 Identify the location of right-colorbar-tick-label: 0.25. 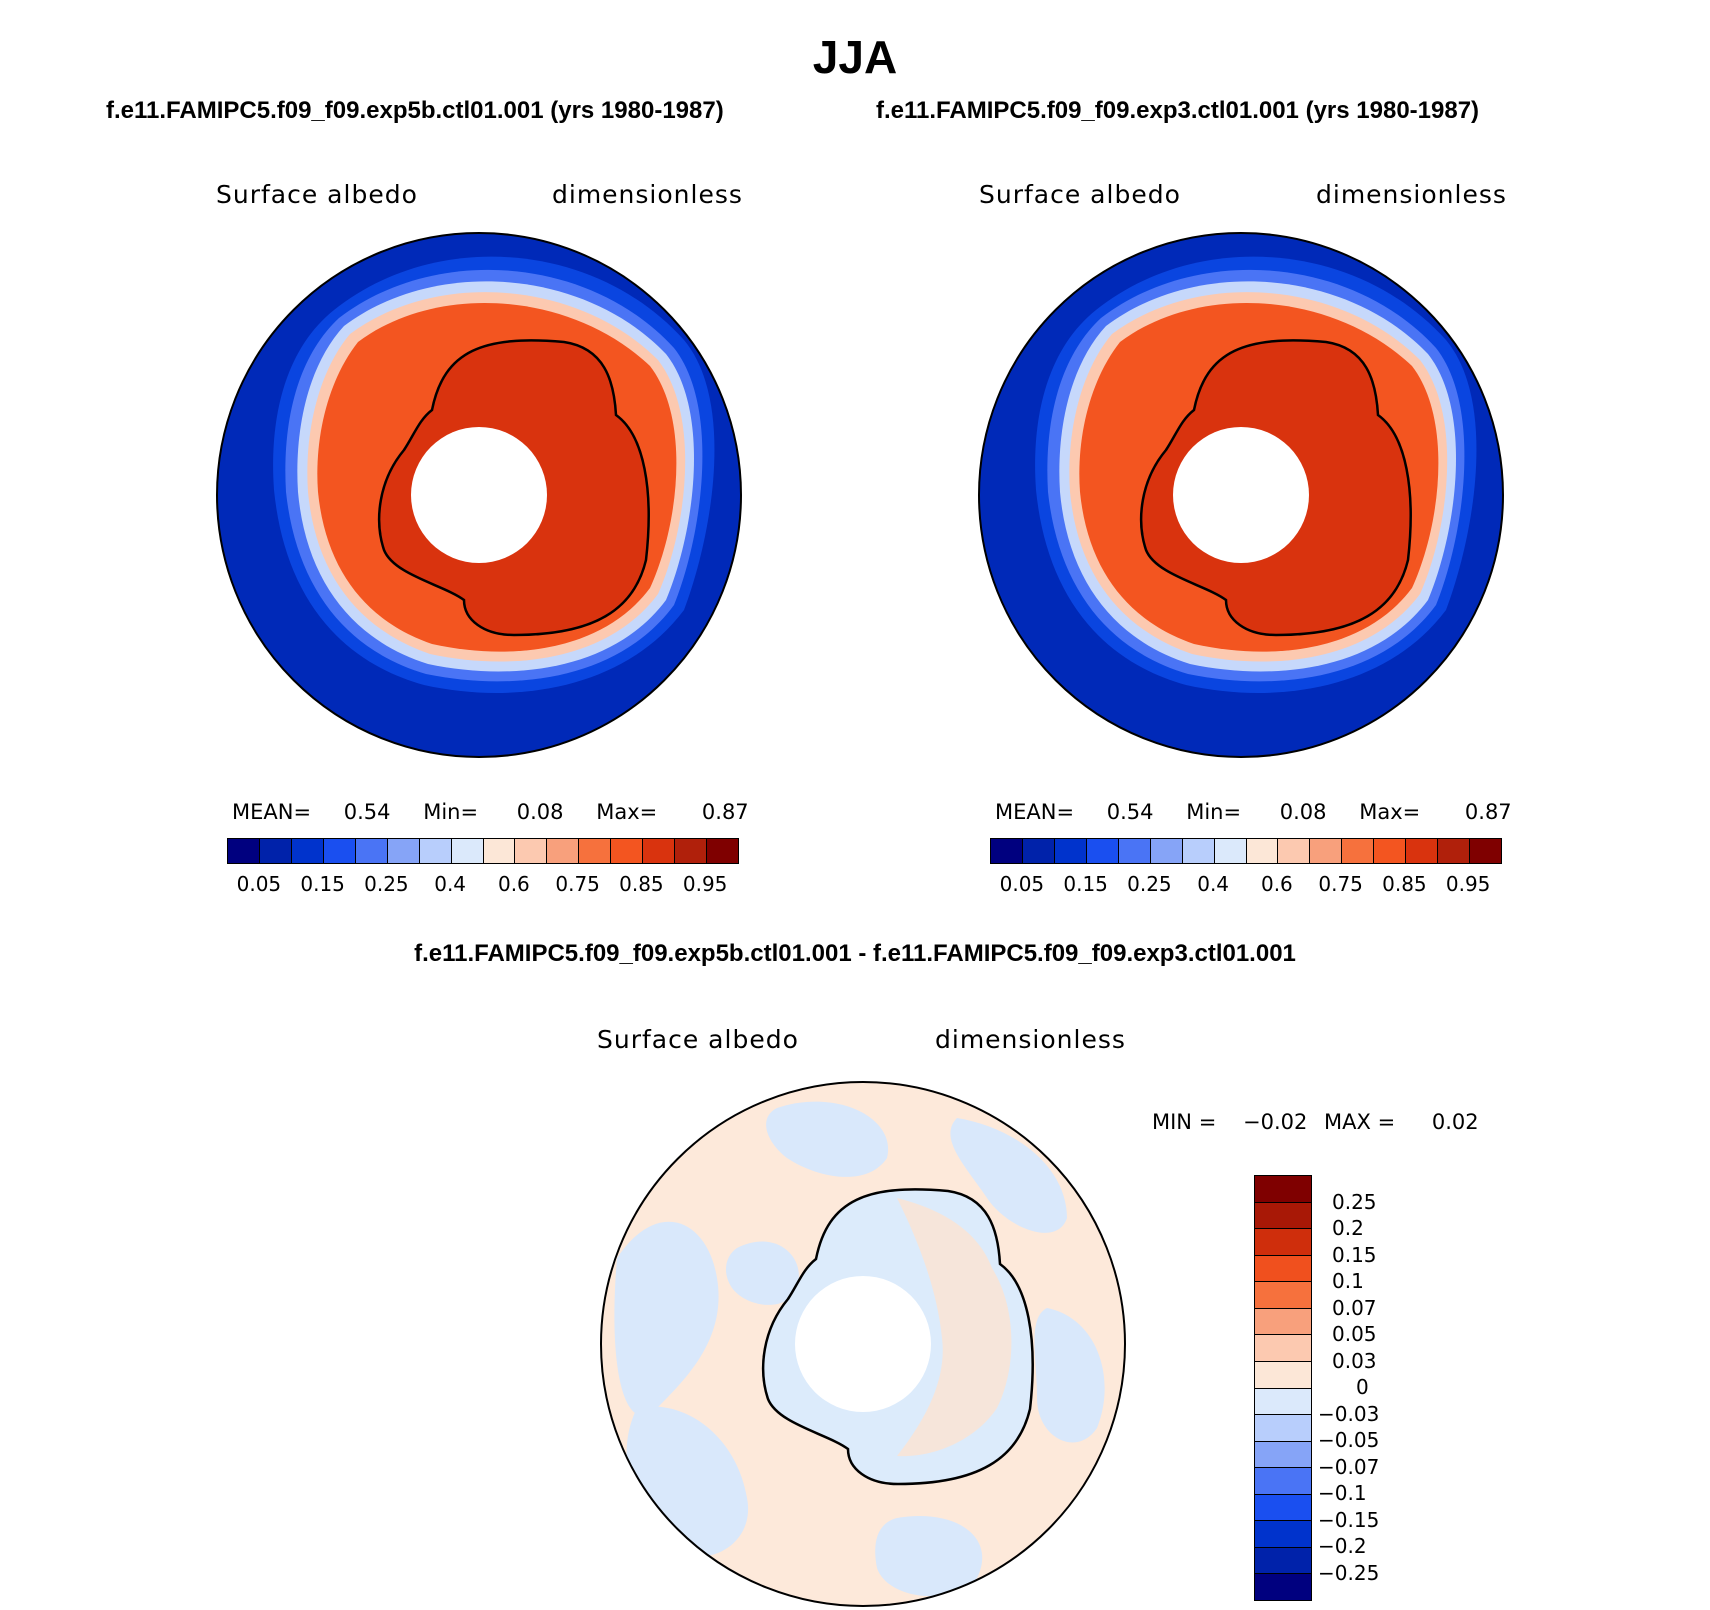
(1149, 884).